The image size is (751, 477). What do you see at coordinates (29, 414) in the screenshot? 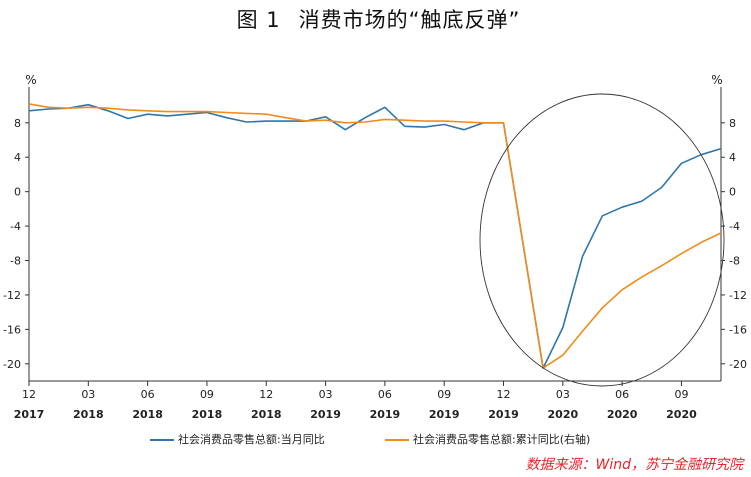
I see `x-tick-year: 2017` at bounding box center [29, 414].